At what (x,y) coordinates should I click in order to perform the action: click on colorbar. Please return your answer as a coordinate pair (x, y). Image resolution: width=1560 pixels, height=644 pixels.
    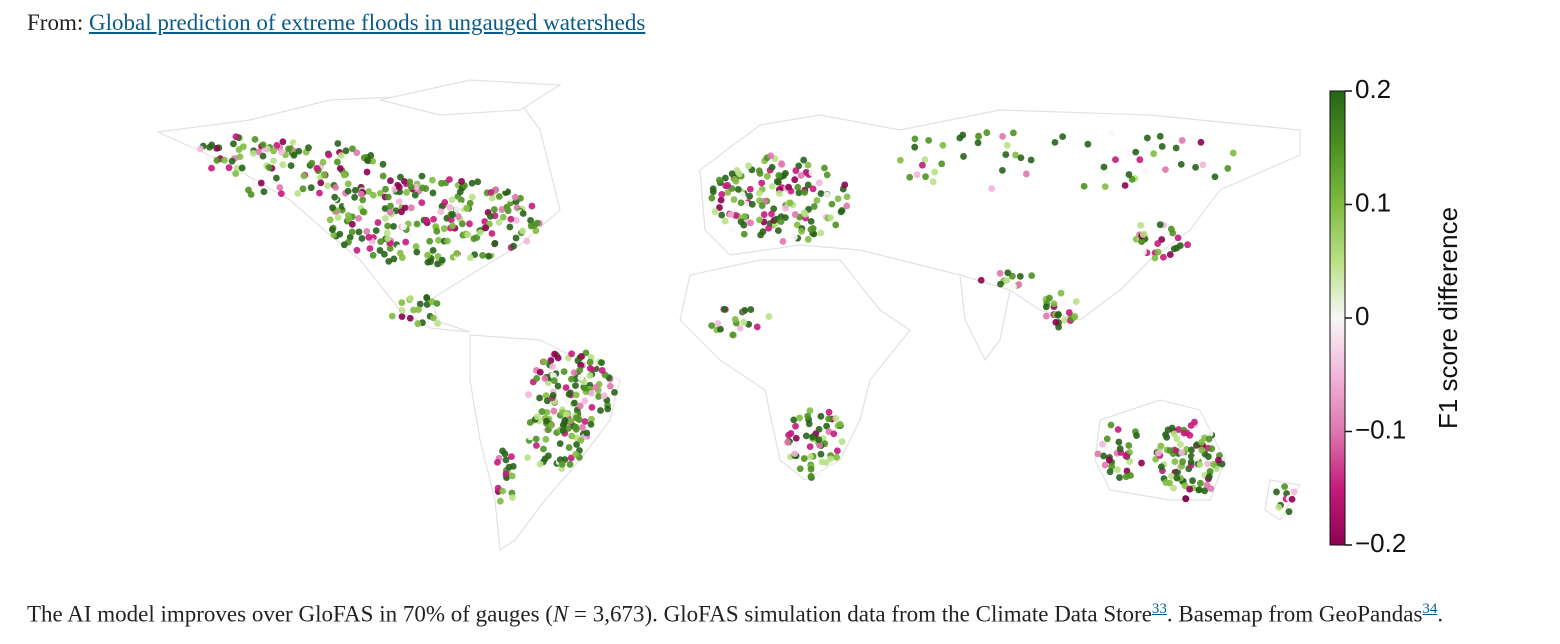
    Looking at the image, I should click on (1337, 318).